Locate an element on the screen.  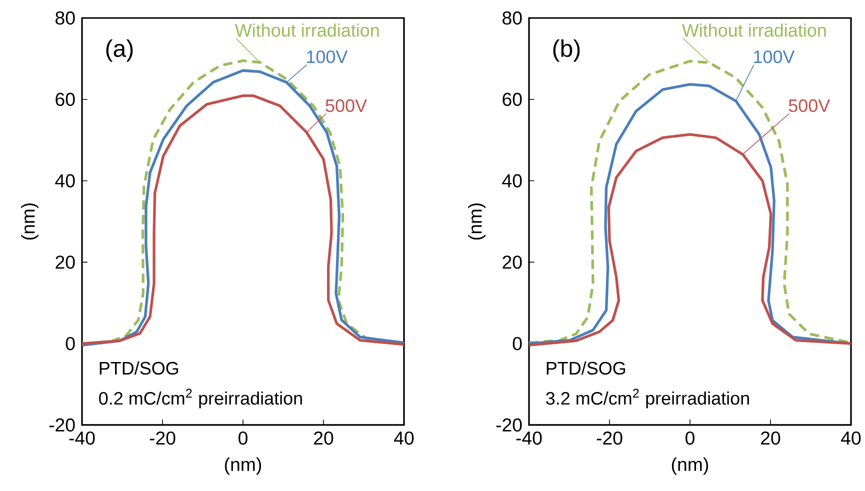
annotation: (b) is located at coordinates (566, 50).